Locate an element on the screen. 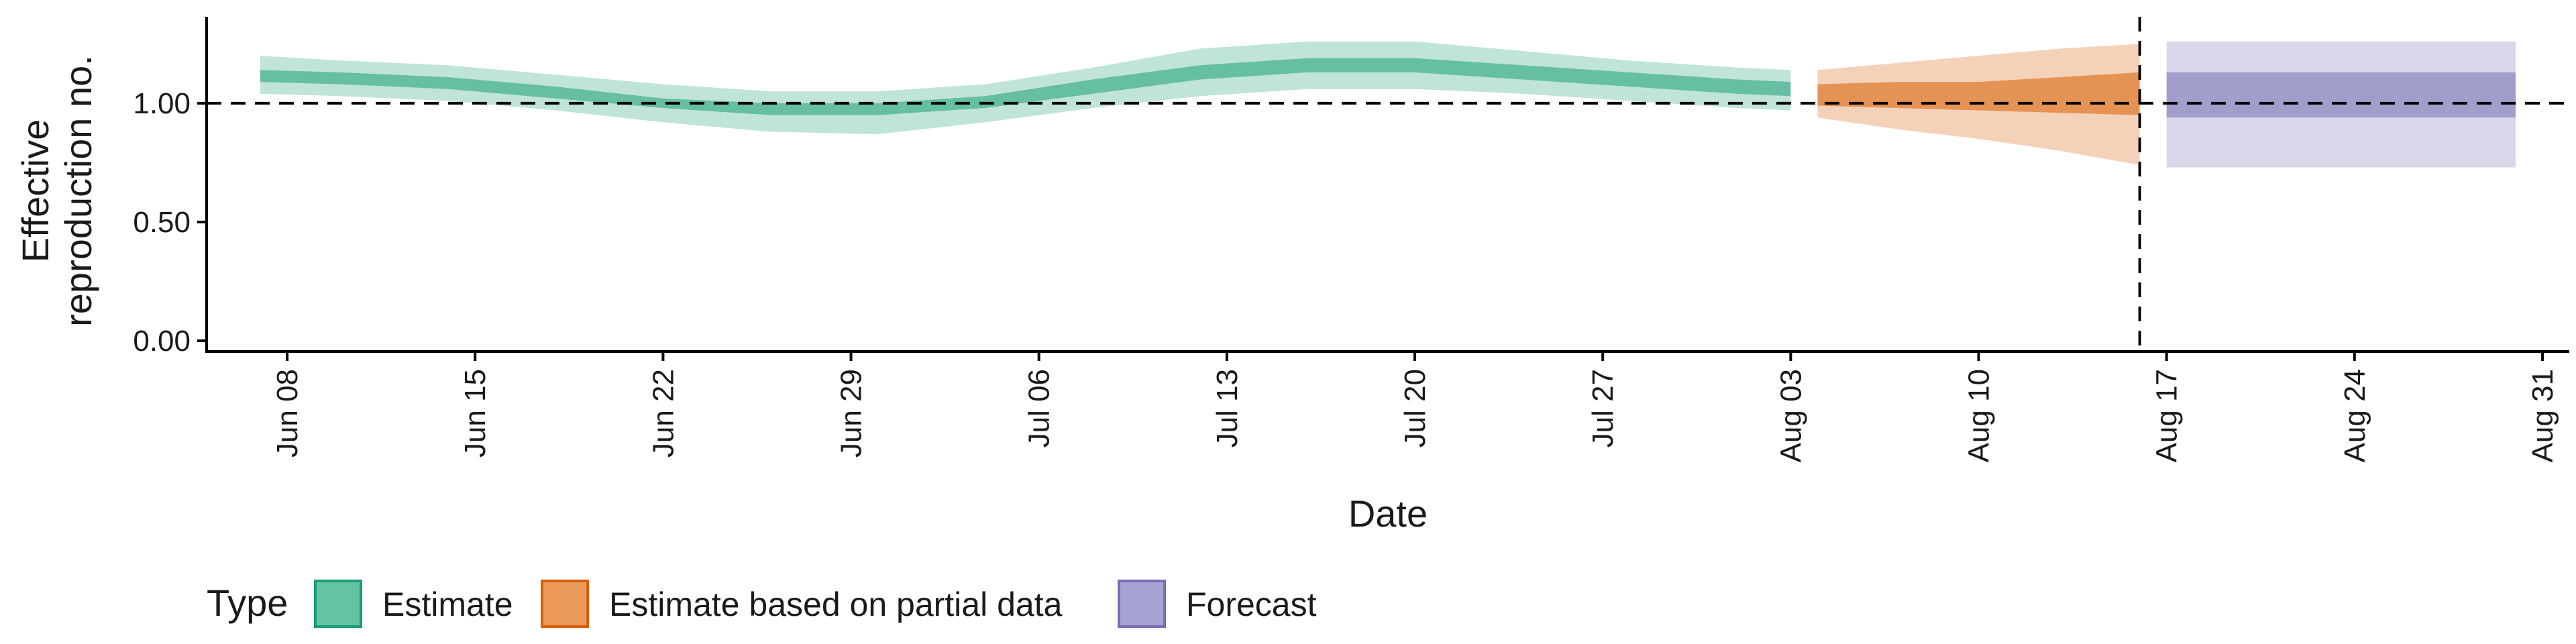 The width and height of the screenshot is (2576, 644). y-tick-label: 0.50 is located at coordinates (162, 222).